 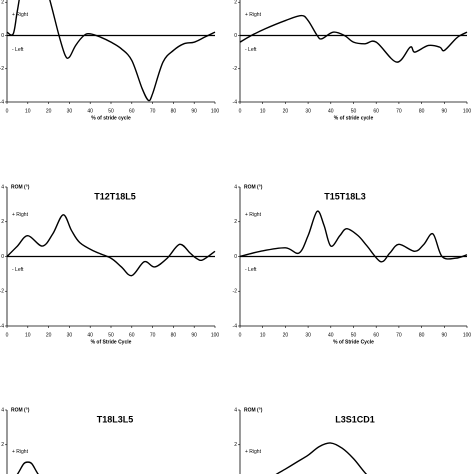 What do you see at coordinates (115, 196) in the screenshot?
I see `chart-title: T12T18L5` at bounding box center [115, 196].